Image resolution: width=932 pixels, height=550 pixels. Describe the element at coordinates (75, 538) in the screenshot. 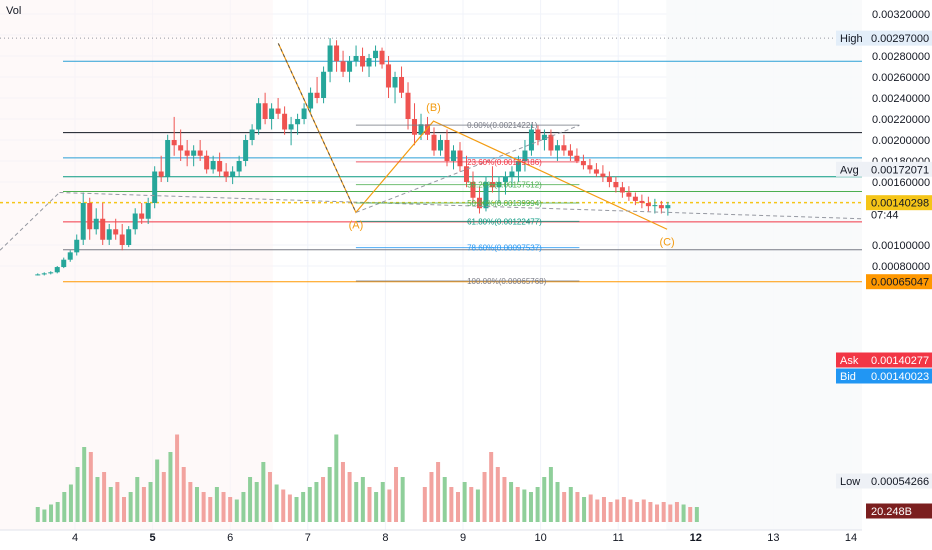

I see `time-tick: 4` at that location.